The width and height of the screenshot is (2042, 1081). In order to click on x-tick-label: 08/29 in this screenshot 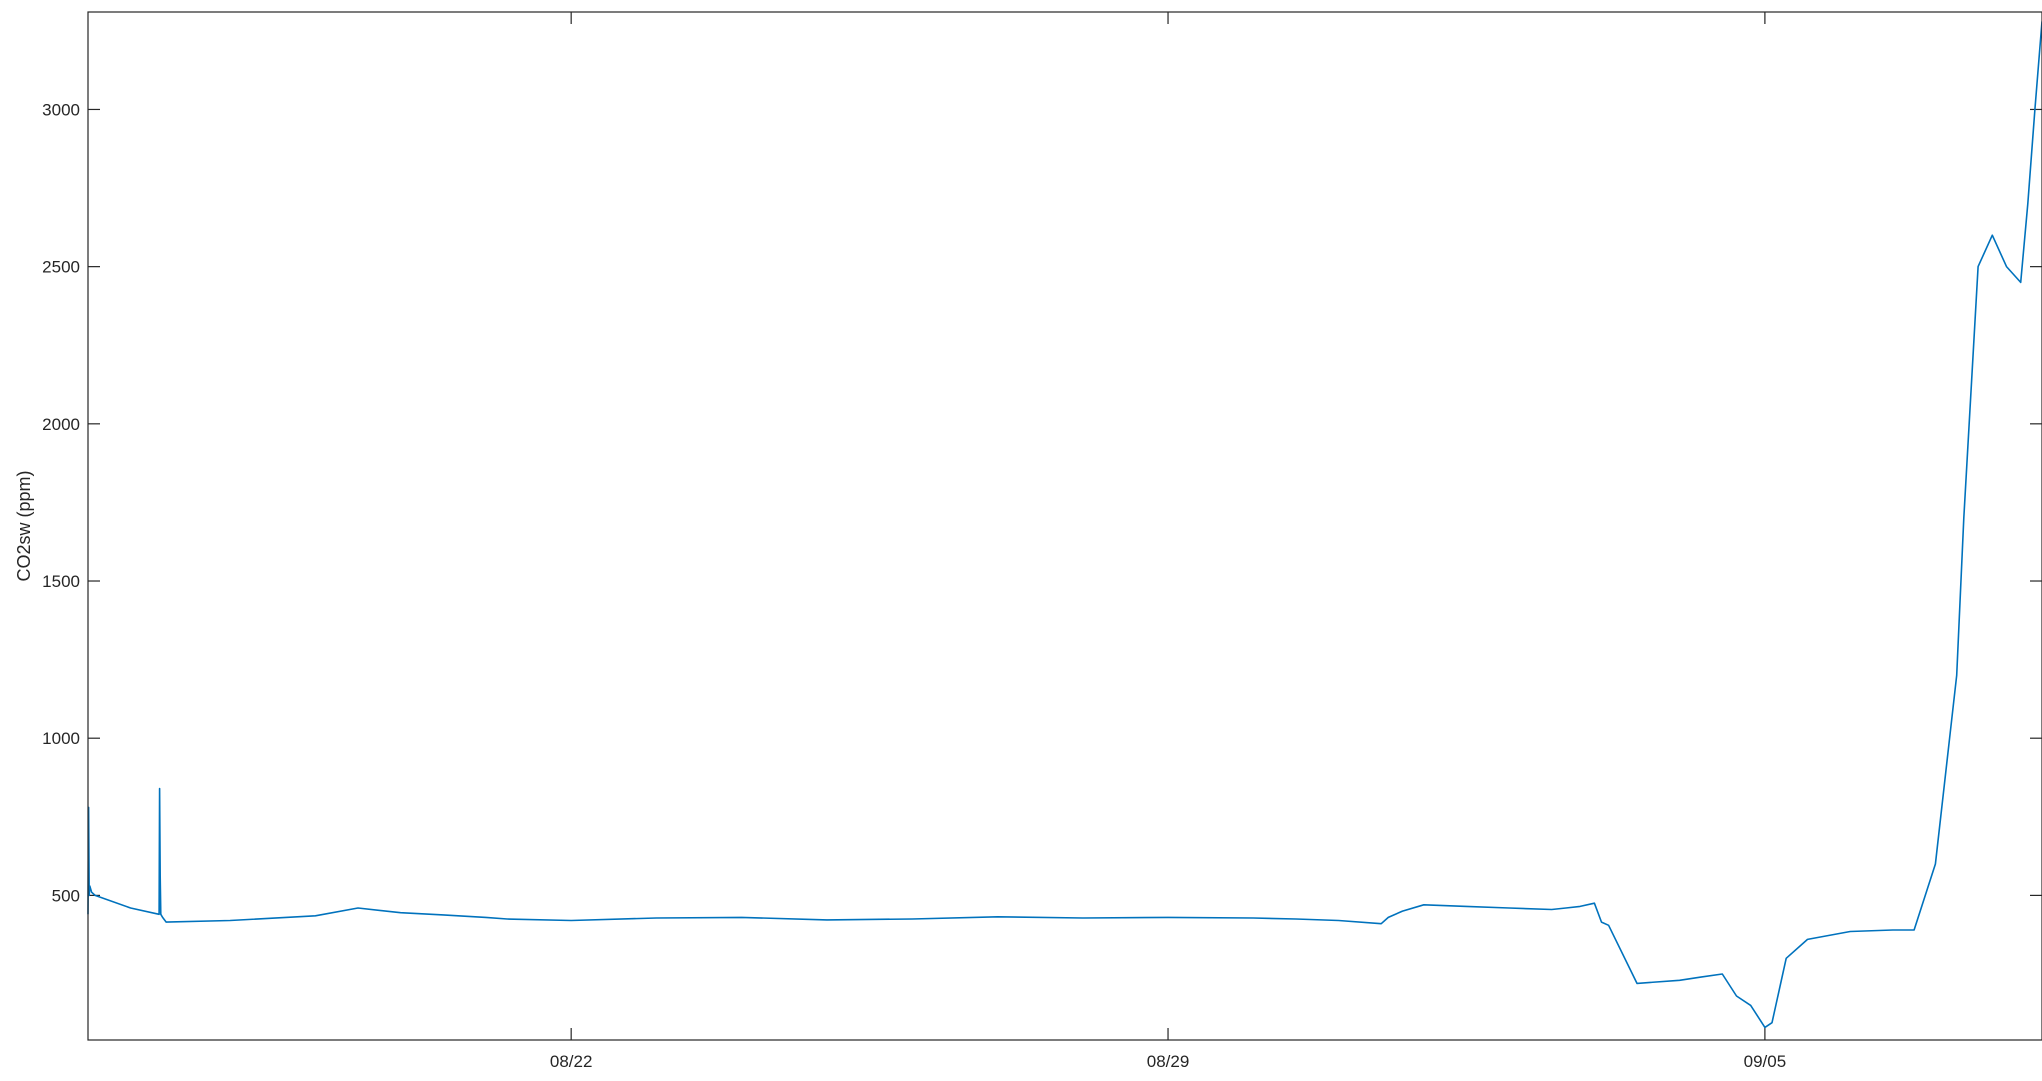, I will do `click(1168, 1061)`.